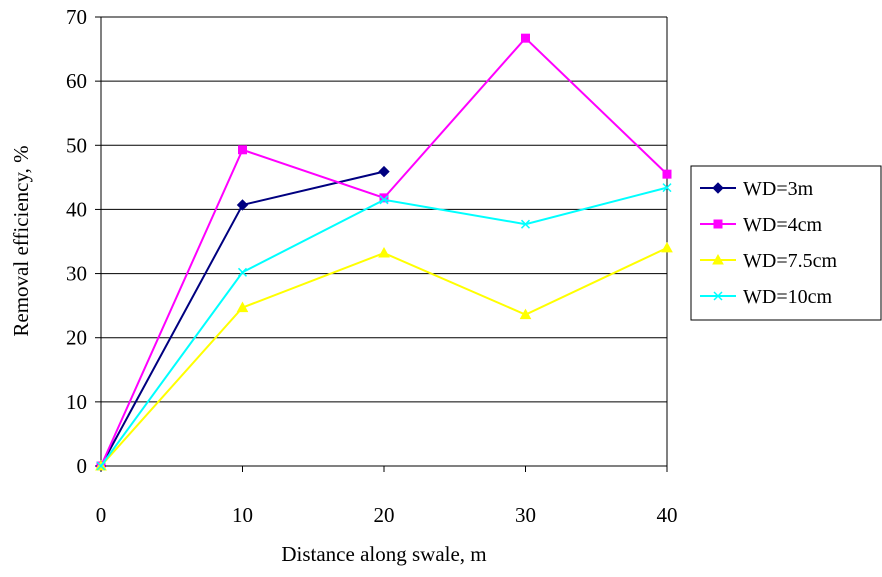 The image size is (882, 577). Describe the element at coordinates (76, 209) in the screenshot. I see `y-tick-label-40: 40` at that location.